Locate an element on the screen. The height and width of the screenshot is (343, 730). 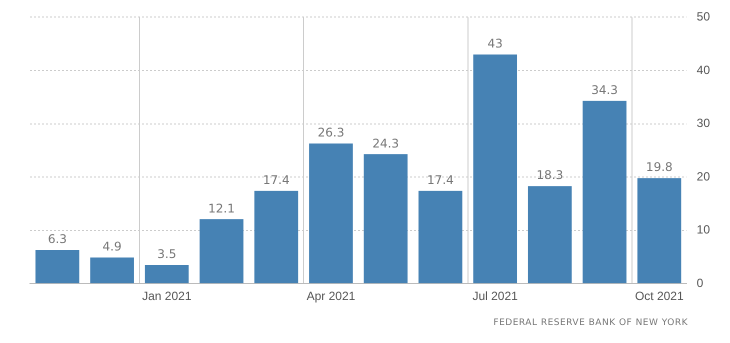
x-tick-label: Jul 2021 is located at coordinates (495, 296).